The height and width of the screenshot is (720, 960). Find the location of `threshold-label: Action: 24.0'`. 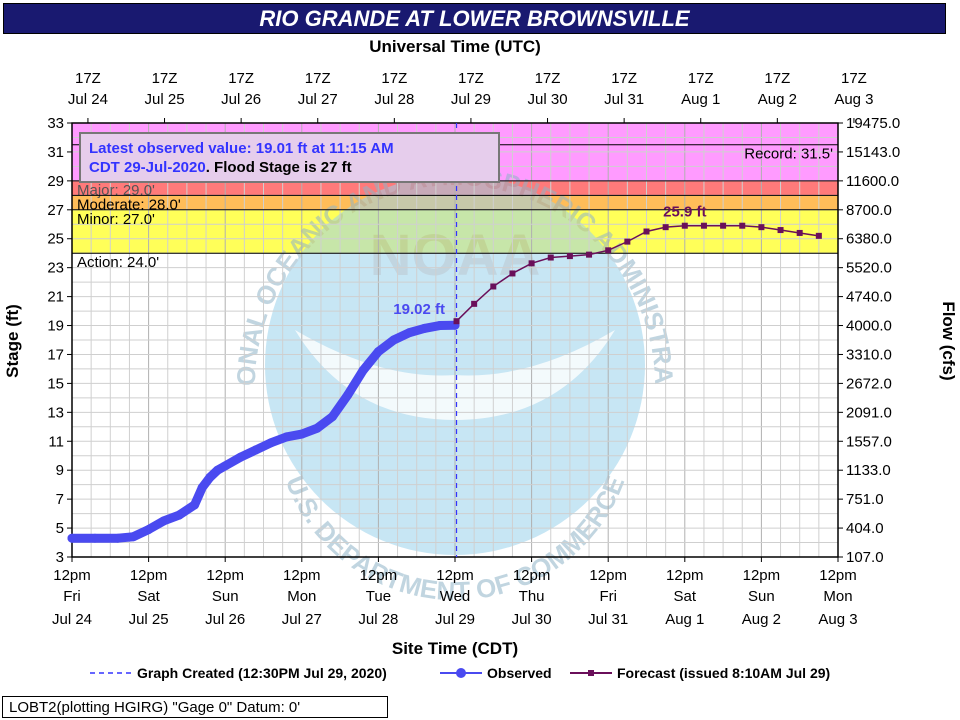

threshold-label: Action: 24.0' is located at coordinates (118, 262).